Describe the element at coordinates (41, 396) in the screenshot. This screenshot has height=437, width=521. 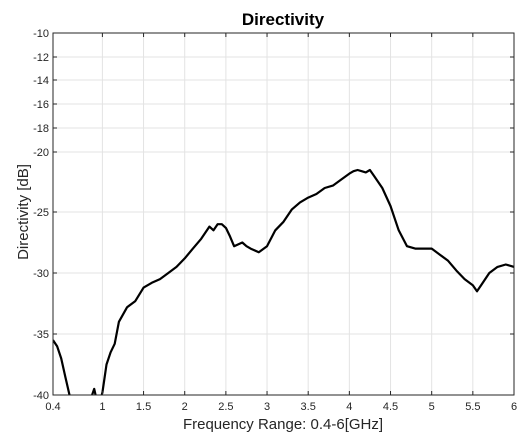
I see `y-tick-label: -40` at that location.